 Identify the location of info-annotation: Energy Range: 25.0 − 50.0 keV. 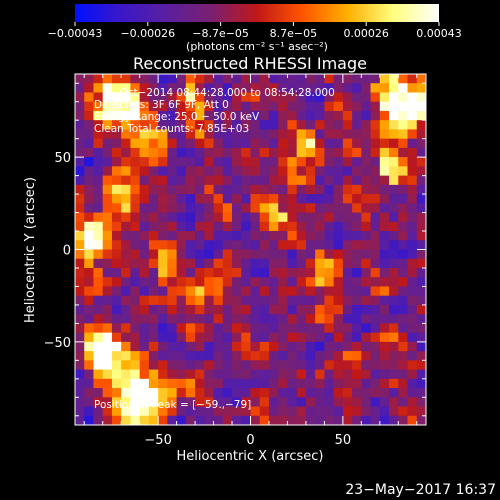
(177, 117).